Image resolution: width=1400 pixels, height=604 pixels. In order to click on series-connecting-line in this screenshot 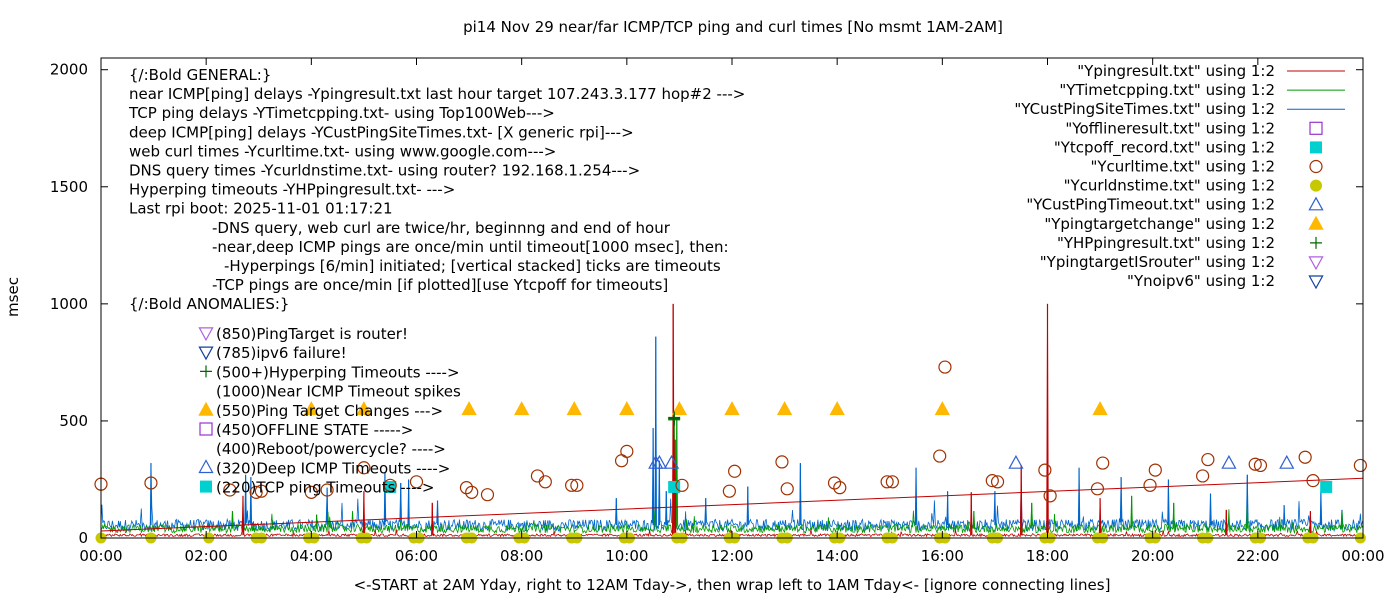, I will do `click(732, 504)`.